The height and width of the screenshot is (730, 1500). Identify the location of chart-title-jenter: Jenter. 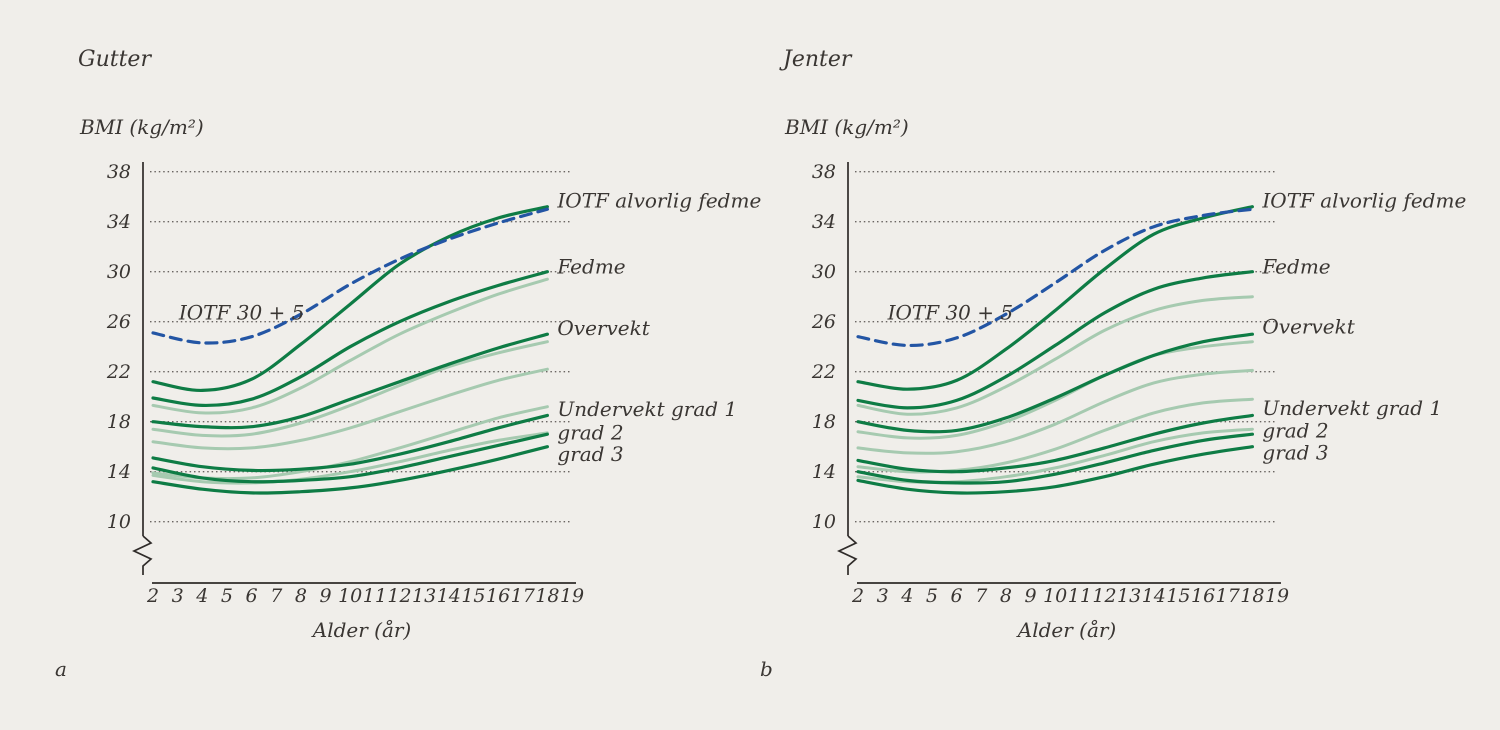
(817, 59).